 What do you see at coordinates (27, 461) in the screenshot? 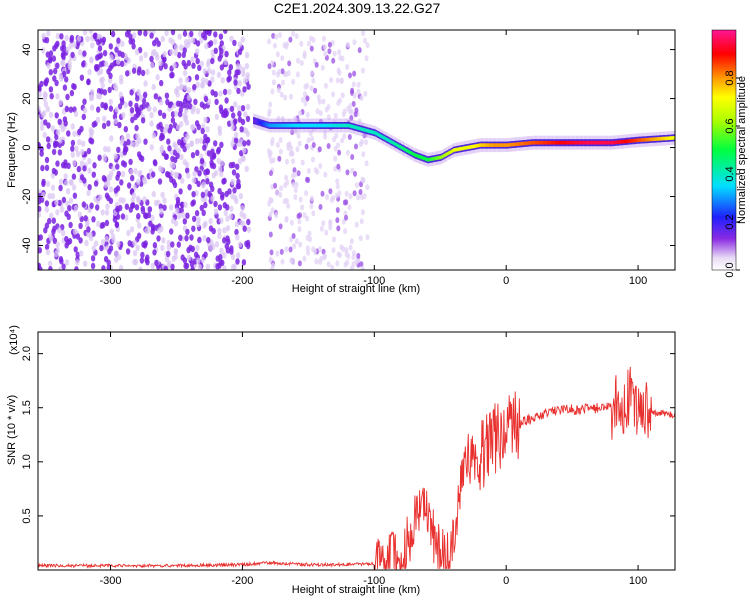
I see `y-tick-label: 1.0` at bounding box center [27, 461].